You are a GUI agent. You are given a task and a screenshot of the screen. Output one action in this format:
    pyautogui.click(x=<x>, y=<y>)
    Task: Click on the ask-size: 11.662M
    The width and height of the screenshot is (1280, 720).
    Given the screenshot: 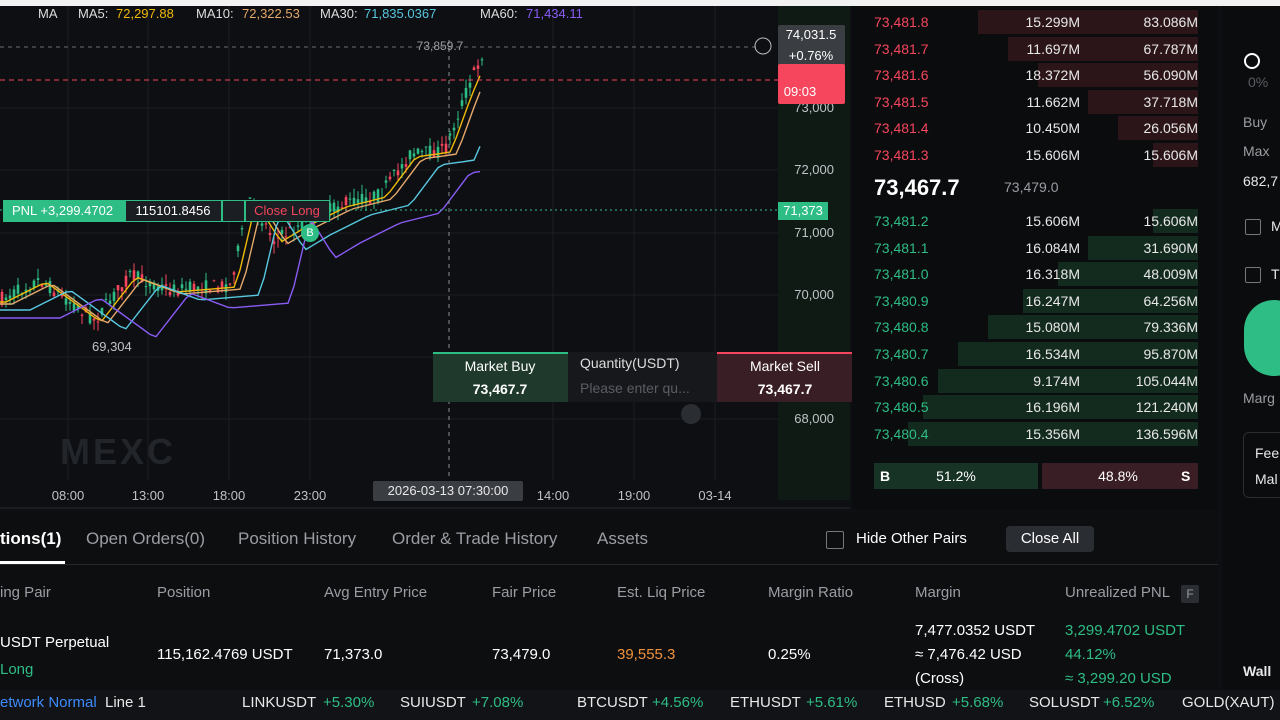 What is the action you would take?
    pyautogui.click(x=1053, y=101)
    